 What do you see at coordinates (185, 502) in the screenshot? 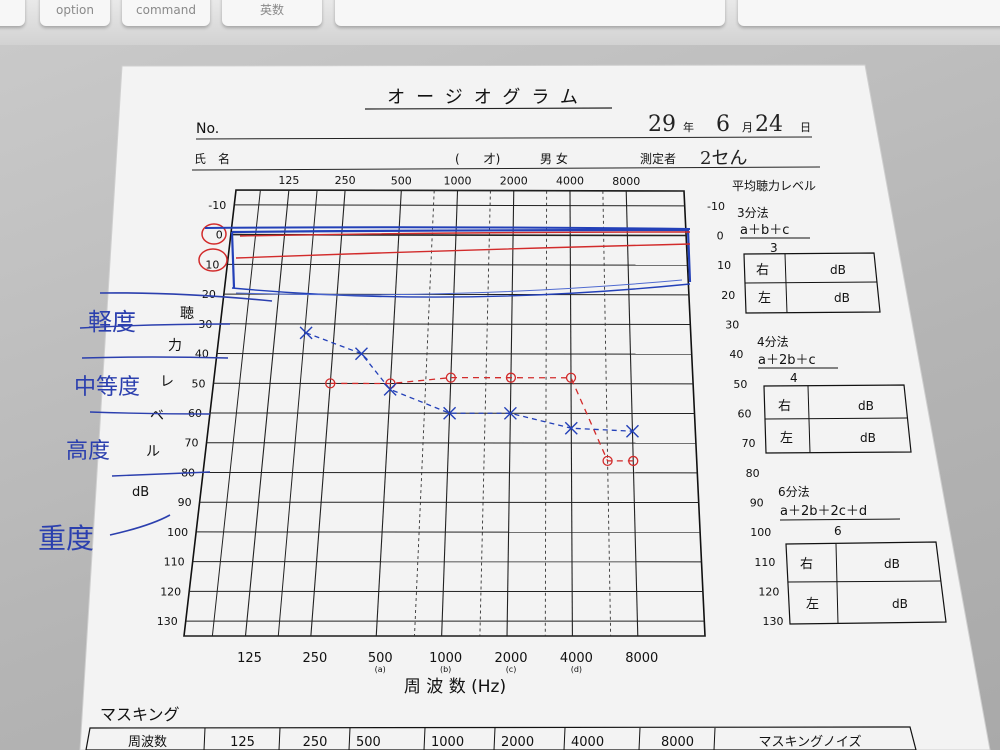
I see `y-axis-tick-label-left: 90` at bounding box center [185, 502].